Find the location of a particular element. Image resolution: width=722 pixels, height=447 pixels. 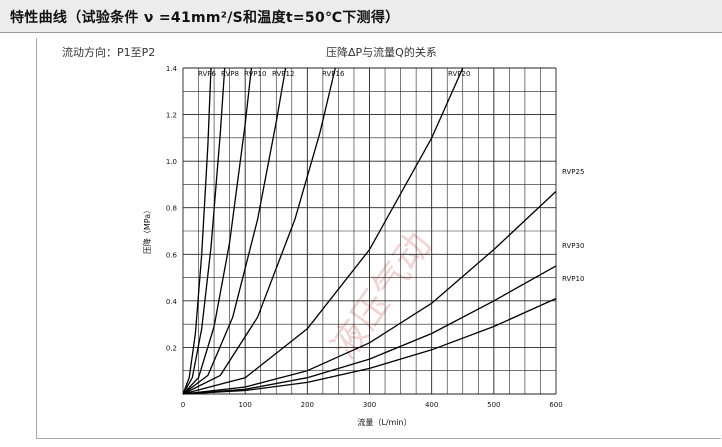

x-tick-label: 600 is located at coordinates (555, 405).